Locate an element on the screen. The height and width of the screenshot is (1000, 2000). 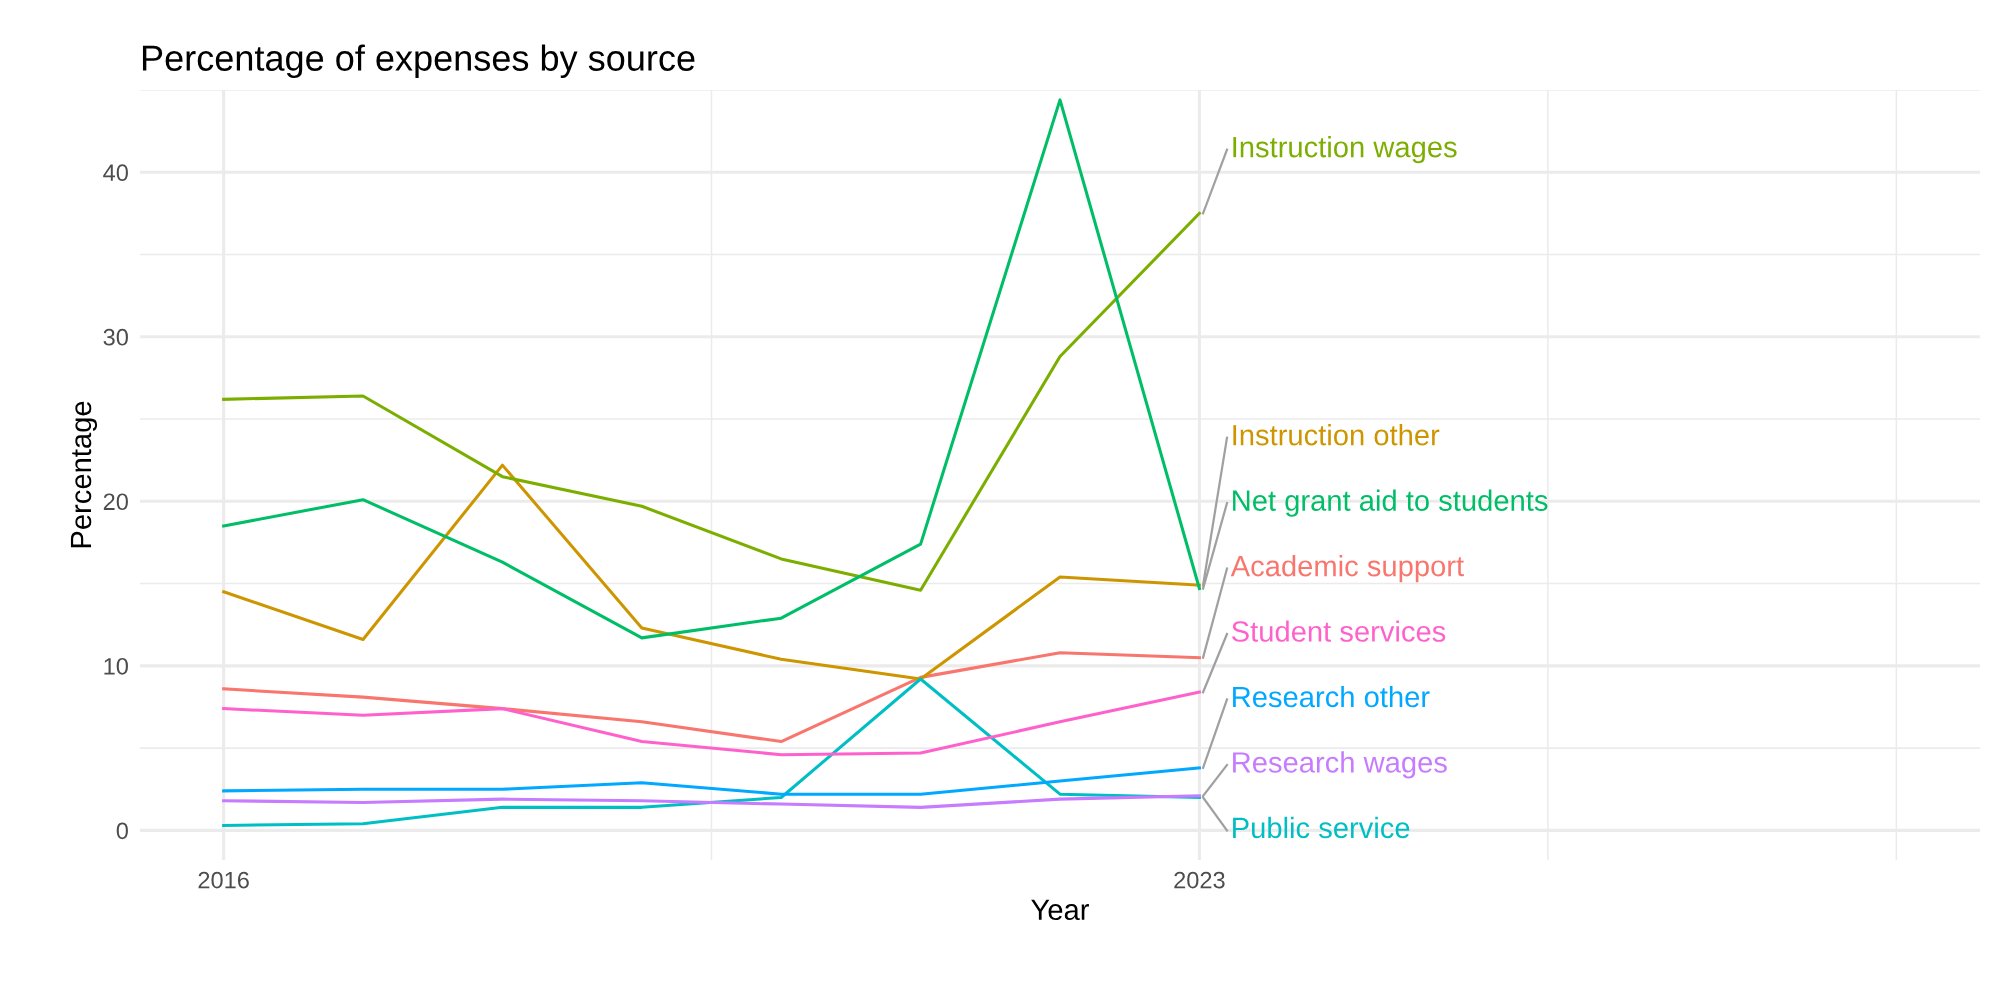
text: Instruction wages is located at coordinates (1345, 150).